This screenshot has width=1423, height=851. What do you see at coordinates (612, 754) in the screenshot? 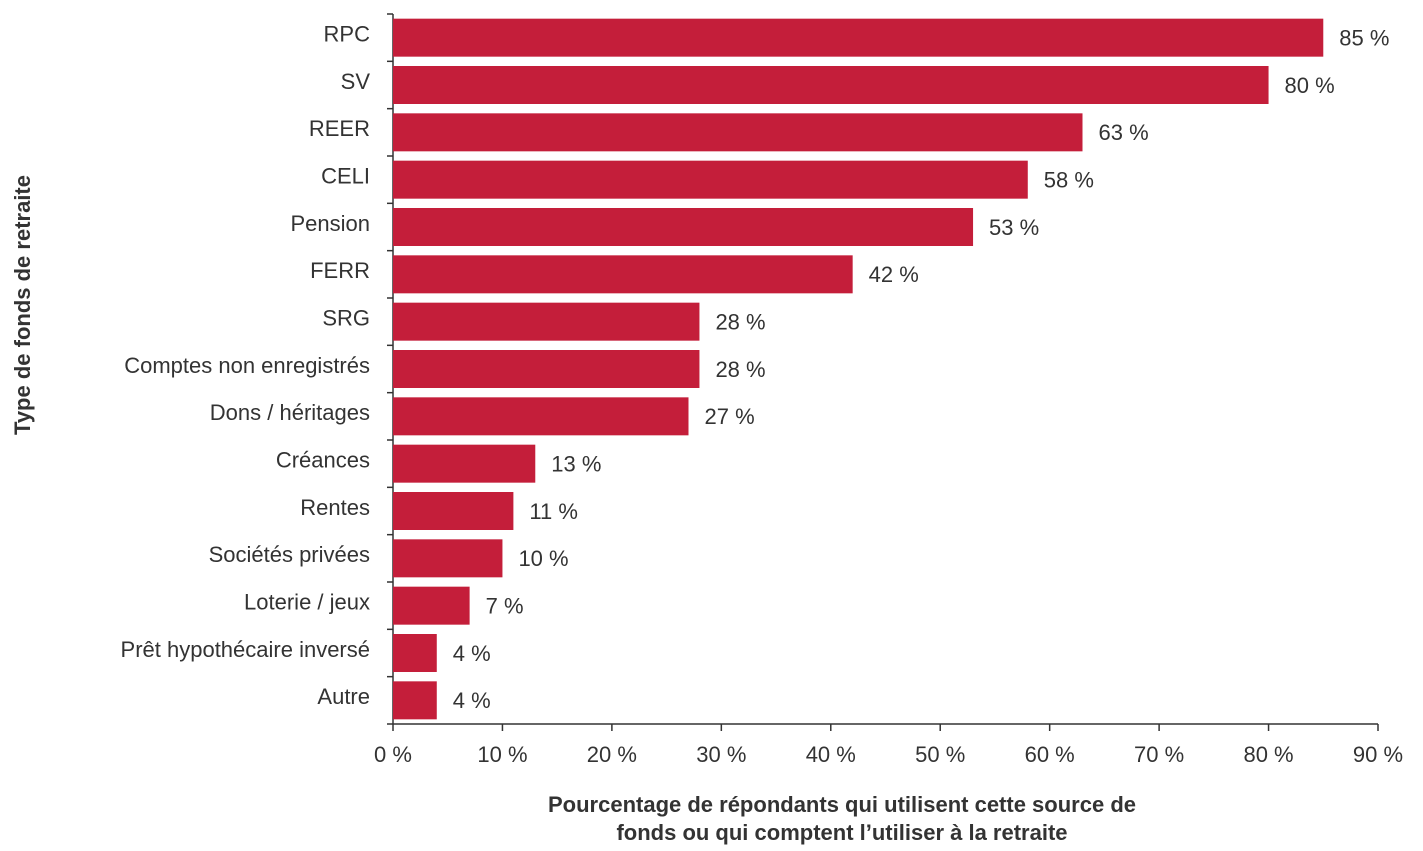
I see `x-tick-label: 20 %` at bounding box center [612, 754].